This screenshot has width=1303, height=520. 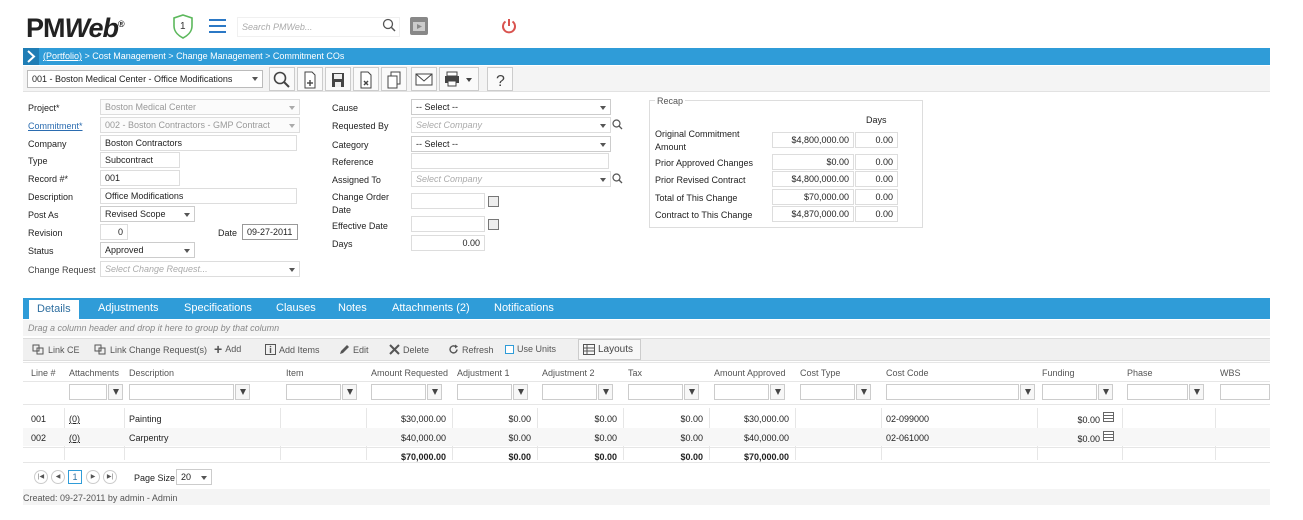 What do you see at coordinates (218, 308) in the screenshot?
I see `tab-specifications: Specifications` at bounding box center [218, 308].